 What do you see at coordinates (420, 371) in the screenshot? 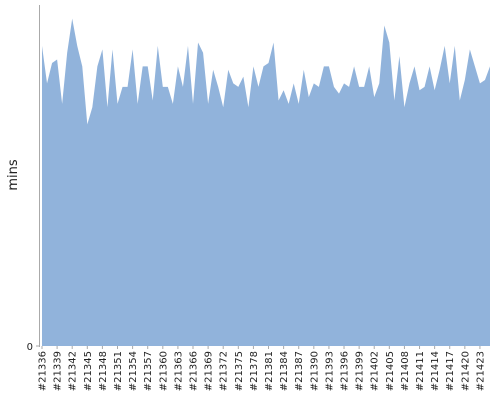
I see `x-tick-label: #21411` at bounding box center [420, 371].